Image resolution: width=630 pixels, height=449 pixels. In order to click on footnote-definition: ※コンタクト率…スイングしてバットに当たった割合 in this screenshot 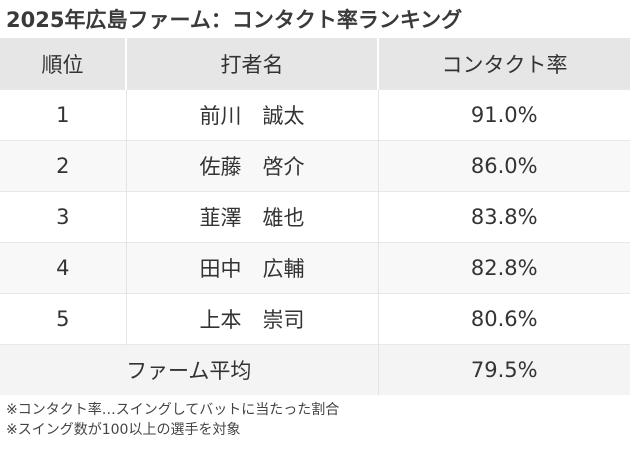, I will do `click(173, 410)`.